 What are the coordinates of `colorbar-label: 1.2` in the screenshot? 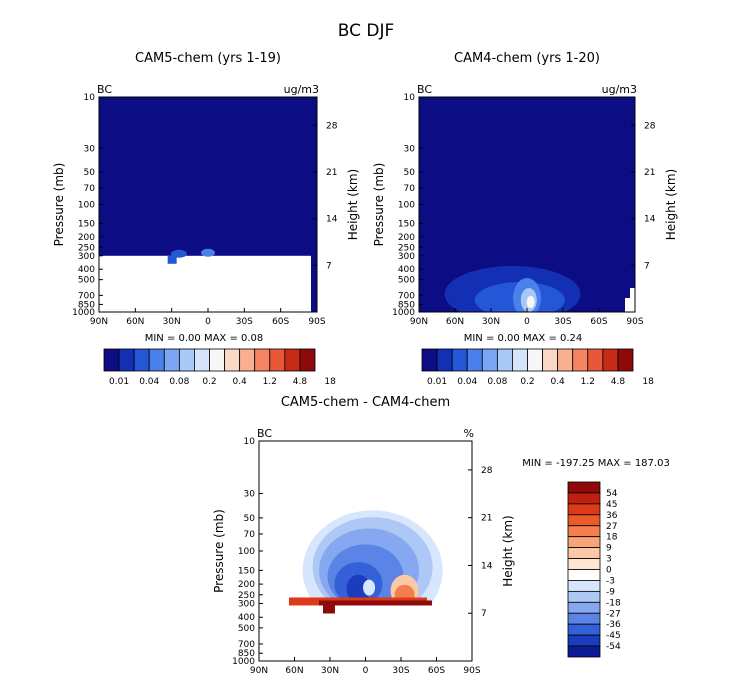 It's located at (270, 382).